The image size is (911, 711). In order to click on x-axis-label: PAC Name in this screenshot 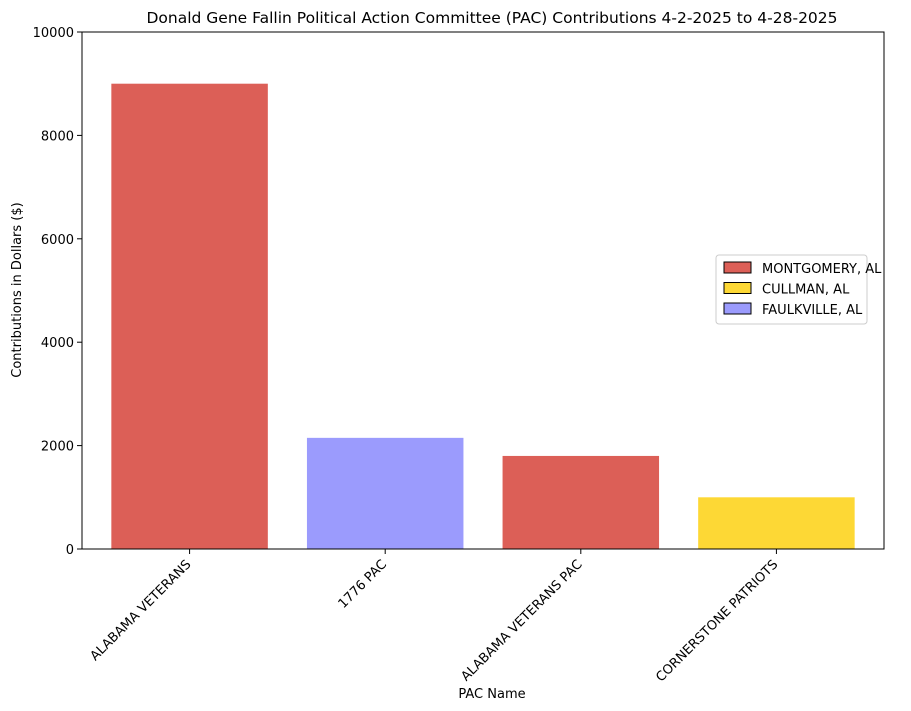, I will do `click(491, 694)`.